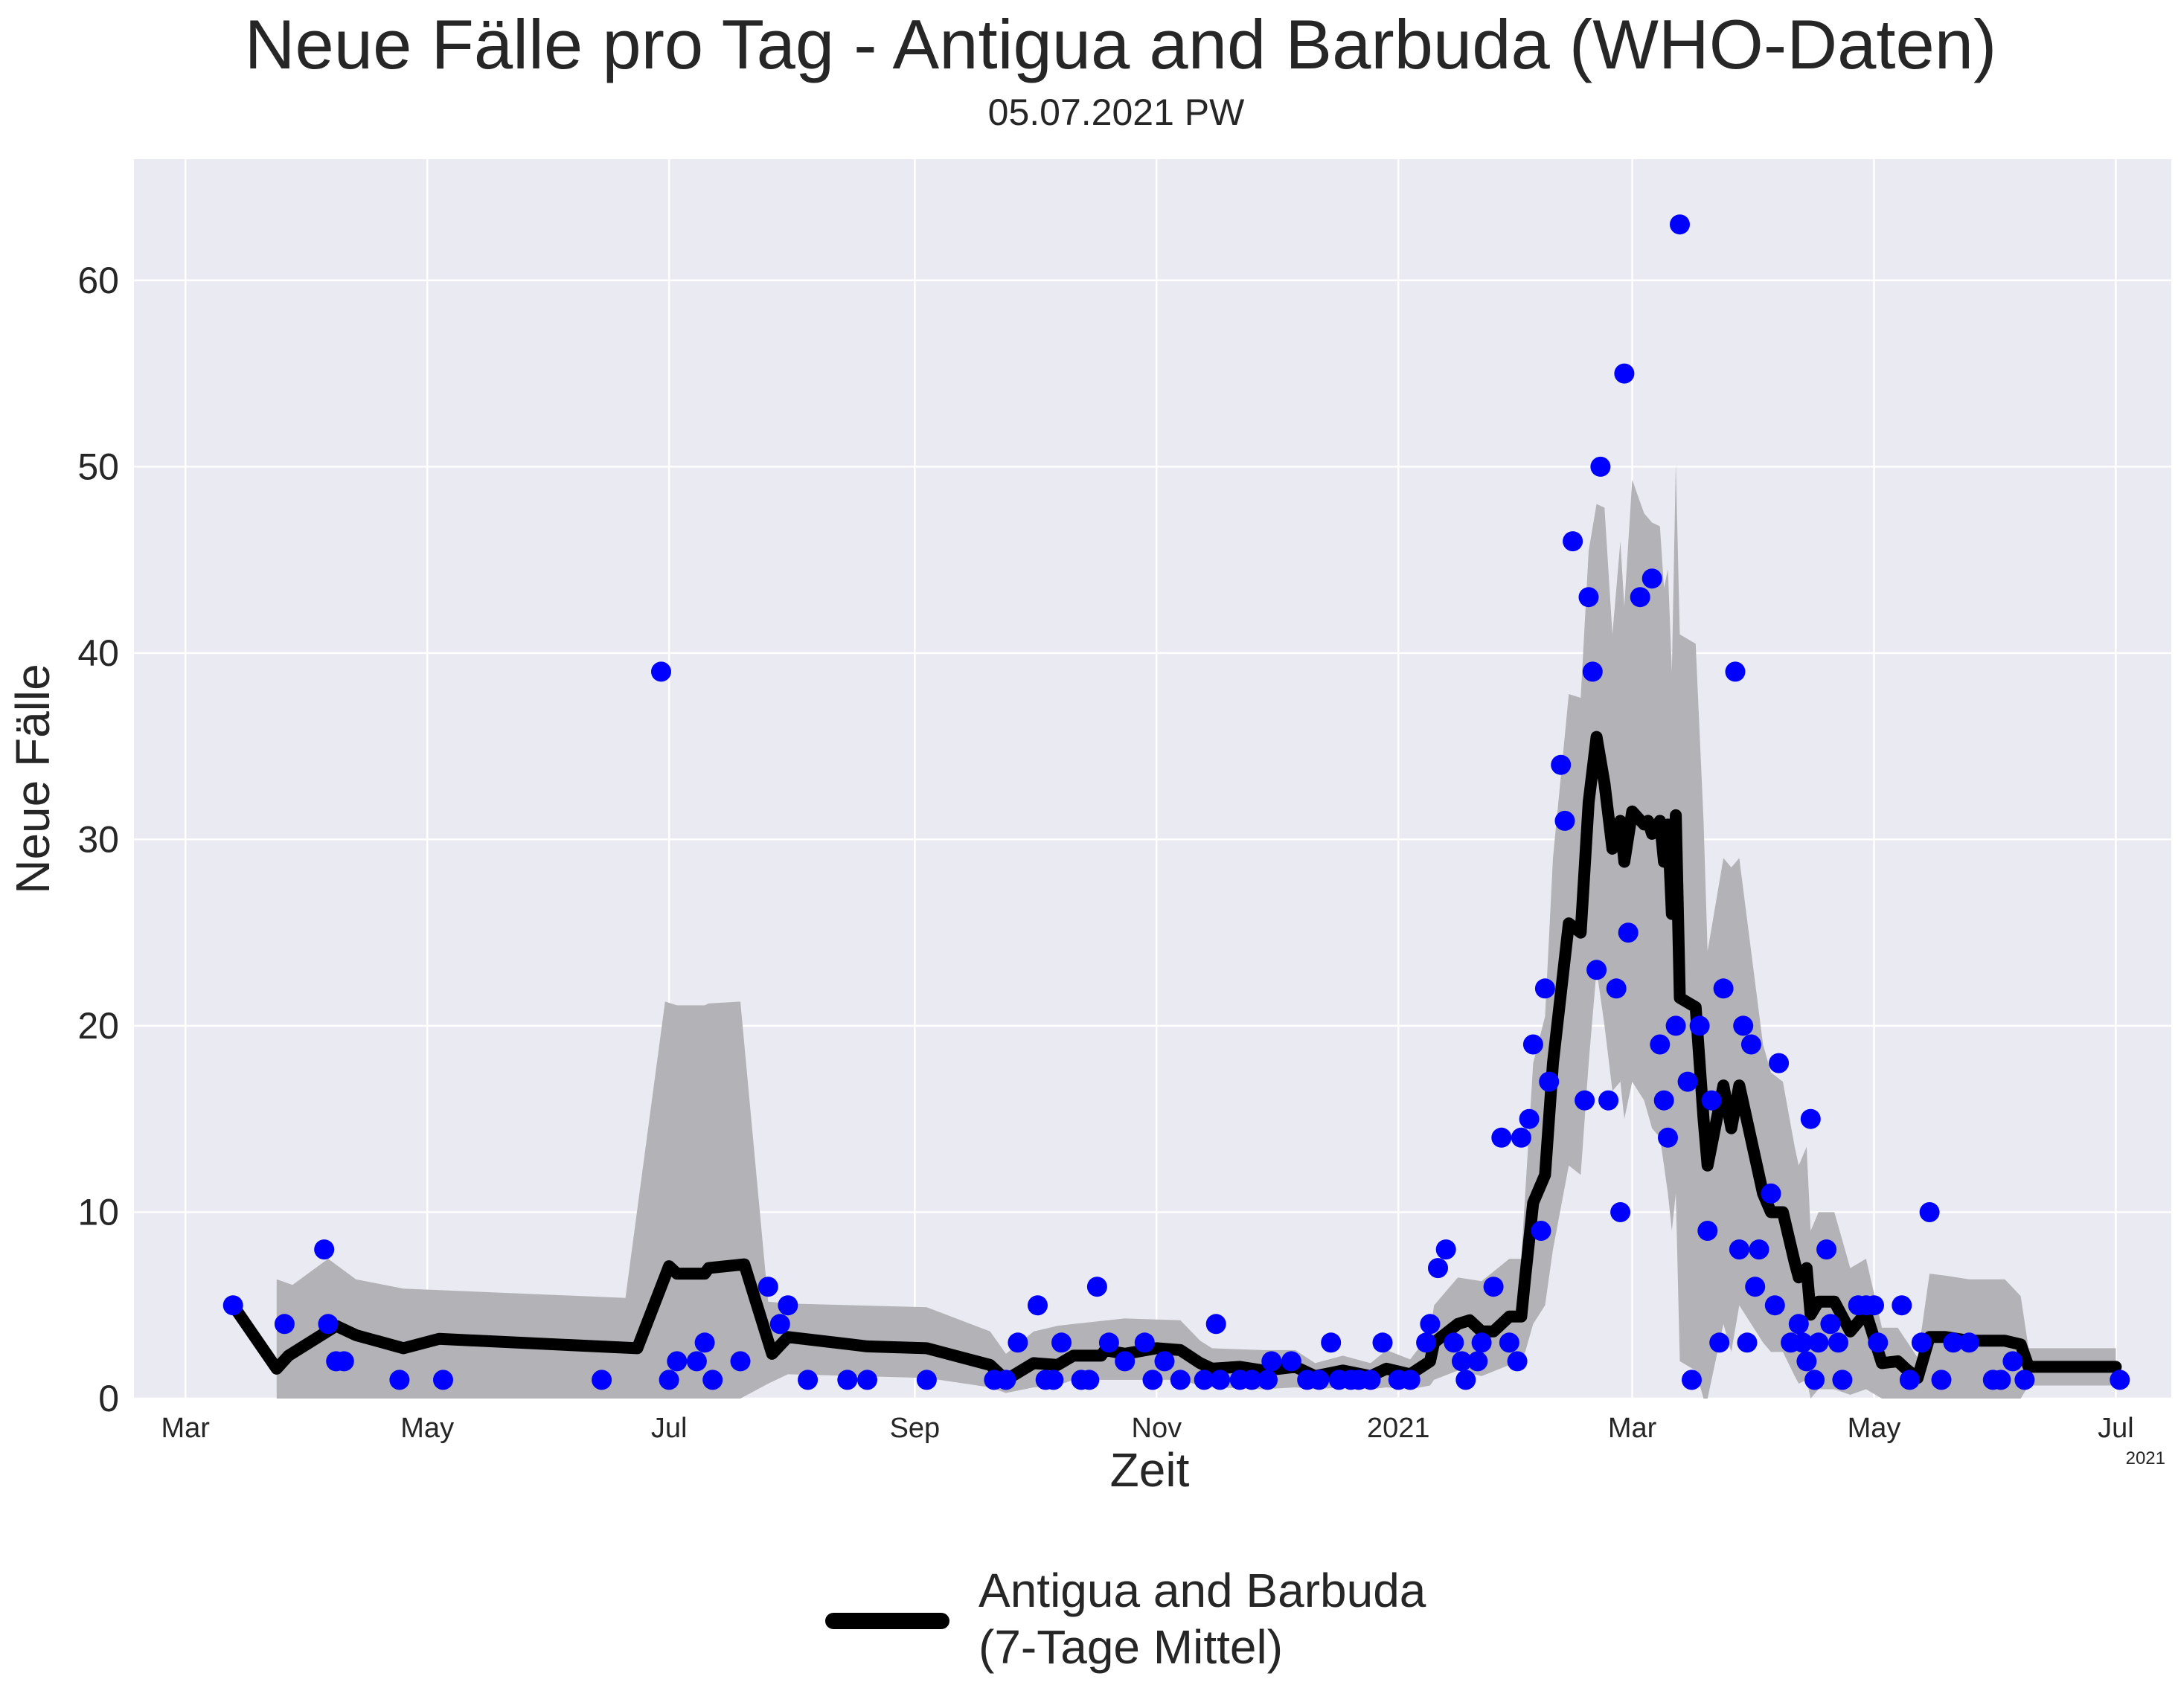 This screenshot has height=1708, width=2178. What do you see at coordinates (98, 466) in the screenshot?
I see `y-tick-label: 50` at bounding box center [98, 466].